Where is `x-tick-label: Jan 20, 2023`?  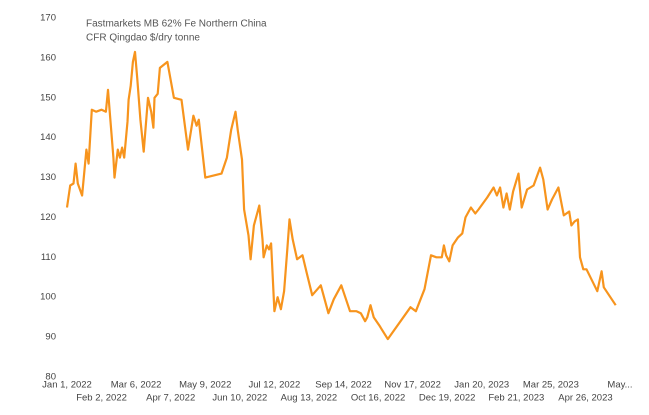
x-tick-label: Jan 20, 2023 is located at coordinates (481, 385).